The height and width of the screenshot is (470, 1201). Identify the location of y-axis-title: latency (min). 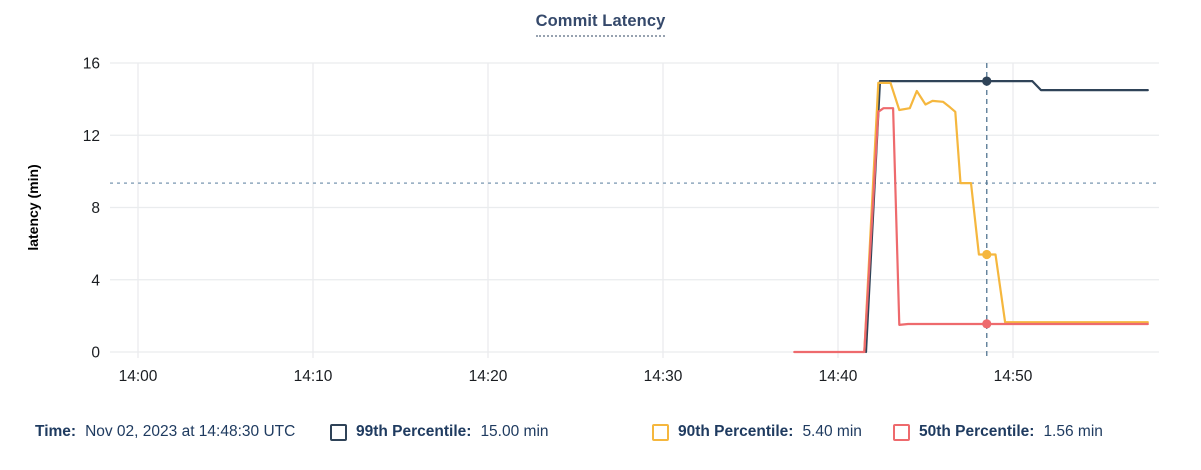
(33, 207).